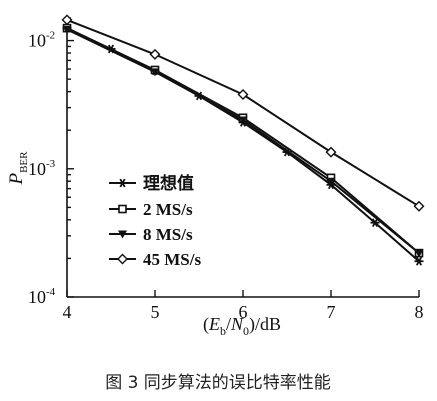 Image resolution: width=437 pixels, height=401 pixels. What do you see at coordinates (331, 312) in the screenshot?
I see `x-tick-label: 7` at bounding box center [331, 312].